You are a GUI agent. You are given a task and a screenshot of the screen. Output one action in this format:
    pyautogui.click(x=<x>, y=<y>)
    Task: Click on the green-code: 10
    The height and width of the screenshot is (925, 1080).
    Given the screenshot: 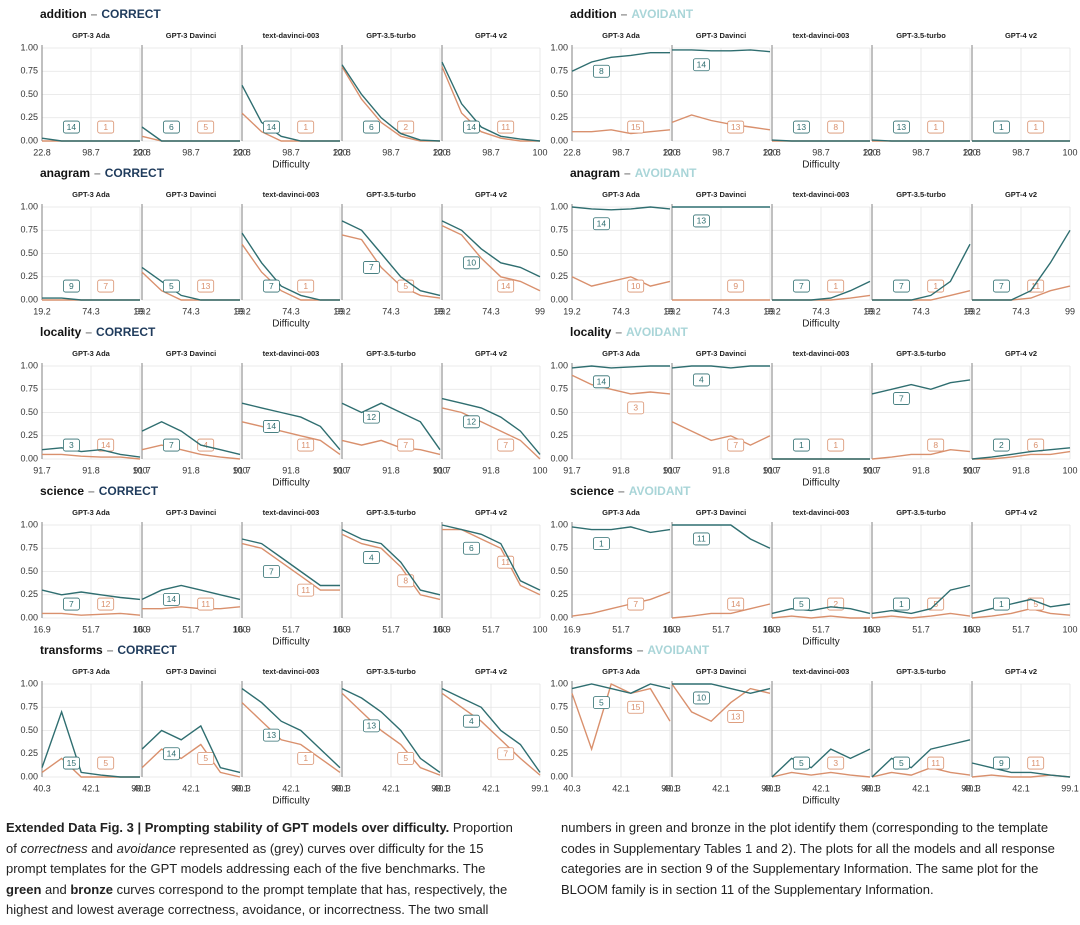 What is the action you would take?
    pyautogui.click(x=702, y=698)
    